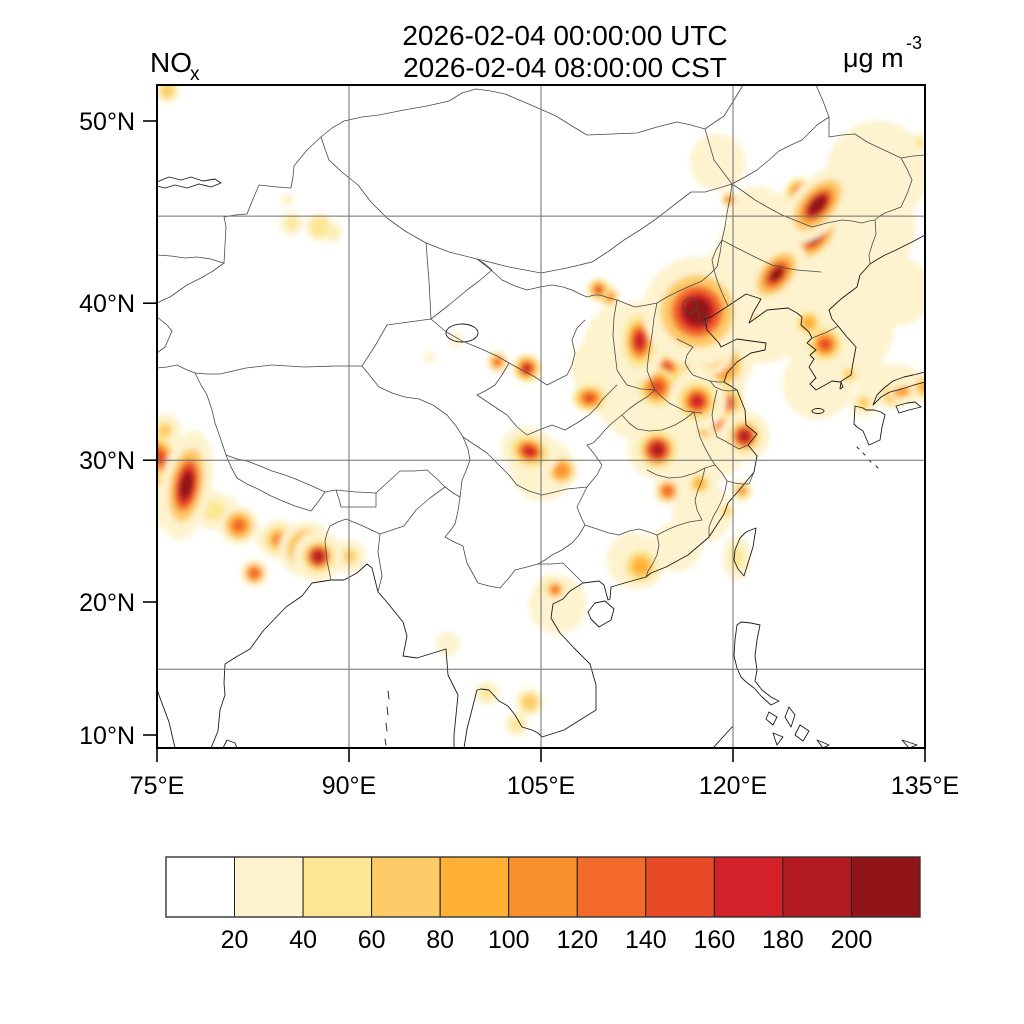 This screenshot has height=1024, width=1024. What do you see at coordinates (599, 273) in the screenshot?
I see `border-great-wall` at bounding box center [599, 273].